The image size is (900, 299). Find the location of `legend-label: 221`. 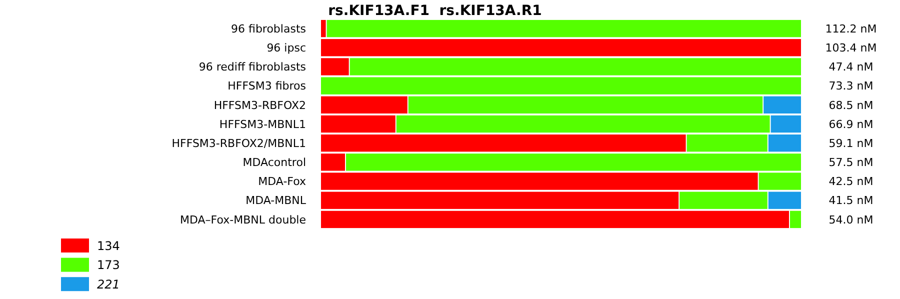

legend-label: 221 is located at coordinates (108, 284).